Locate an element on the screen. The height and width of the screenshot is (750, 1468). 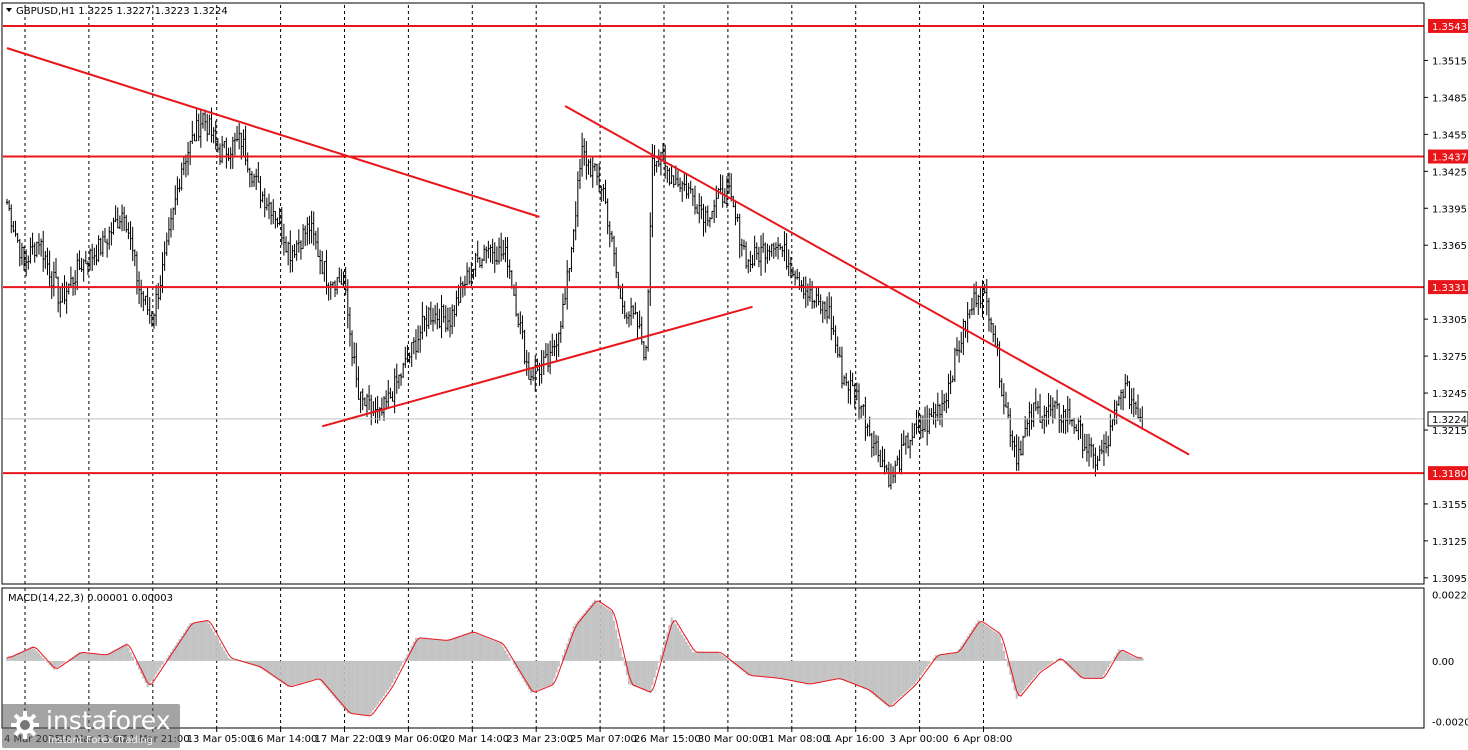
y-tick-label: 1.3275 is located at coordinates (1449, 357).